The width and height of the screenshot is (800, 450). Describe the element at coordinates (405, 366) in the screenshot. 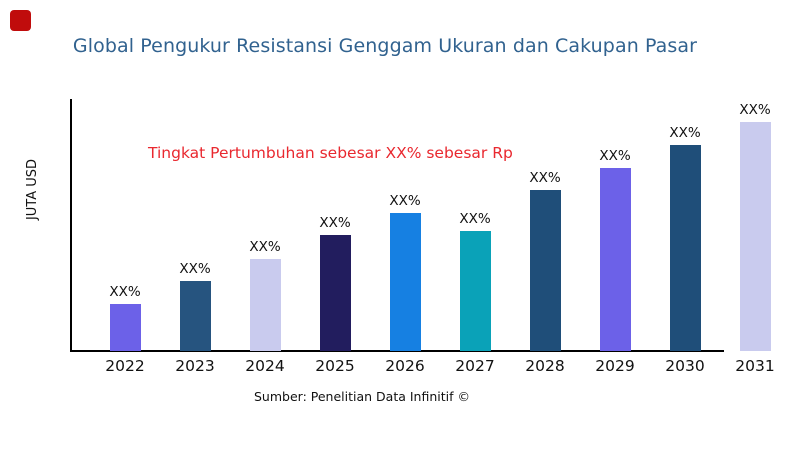

I see `x-tick-label: 2026` at that location.